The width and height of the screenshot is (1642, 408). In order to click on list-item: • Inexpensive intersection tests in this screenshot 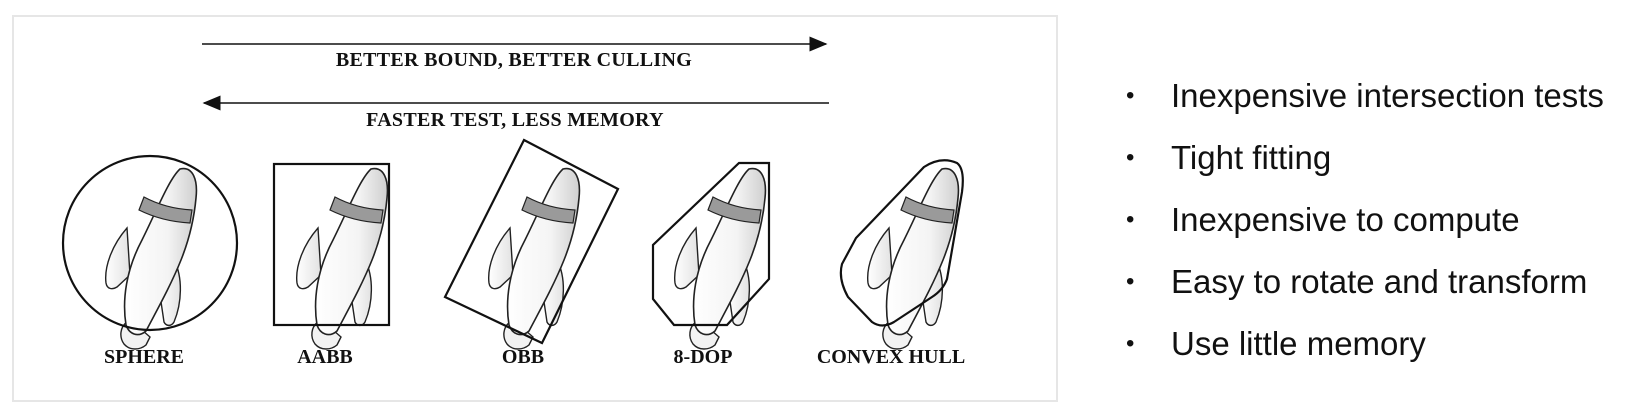, I will do `click(1365, 101)`.